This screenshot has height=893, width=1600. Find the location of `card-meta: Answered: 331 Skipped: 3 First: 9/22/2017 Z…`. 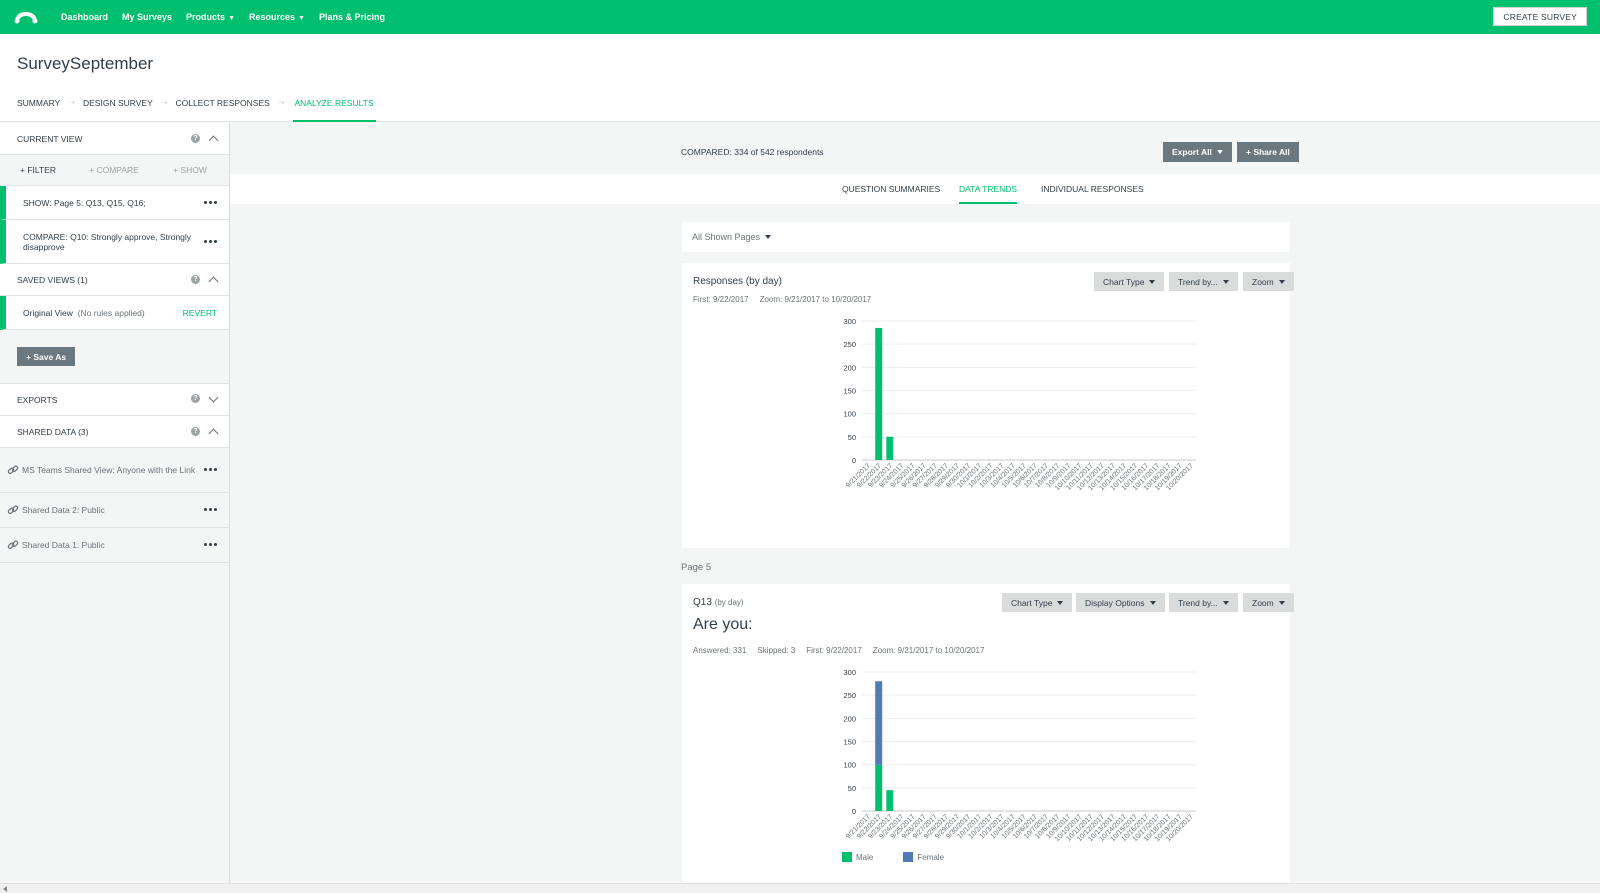

card-meta: Answered: 331 Skipped: 3 First: 9/22/2017 Z… is located at coordinates (844, 650).